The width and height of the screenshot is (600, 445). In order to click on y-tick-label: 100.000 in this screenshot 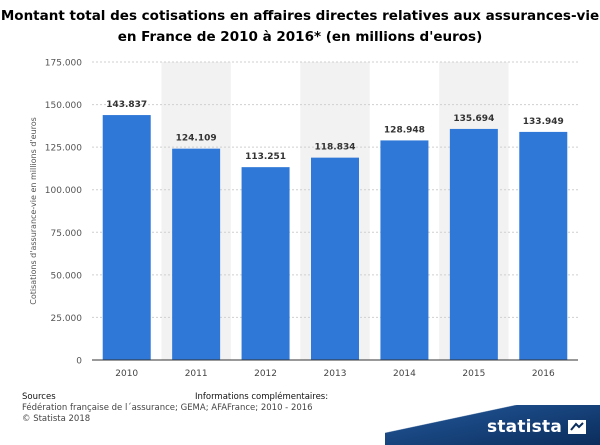, I will do `click(63, 191)`.